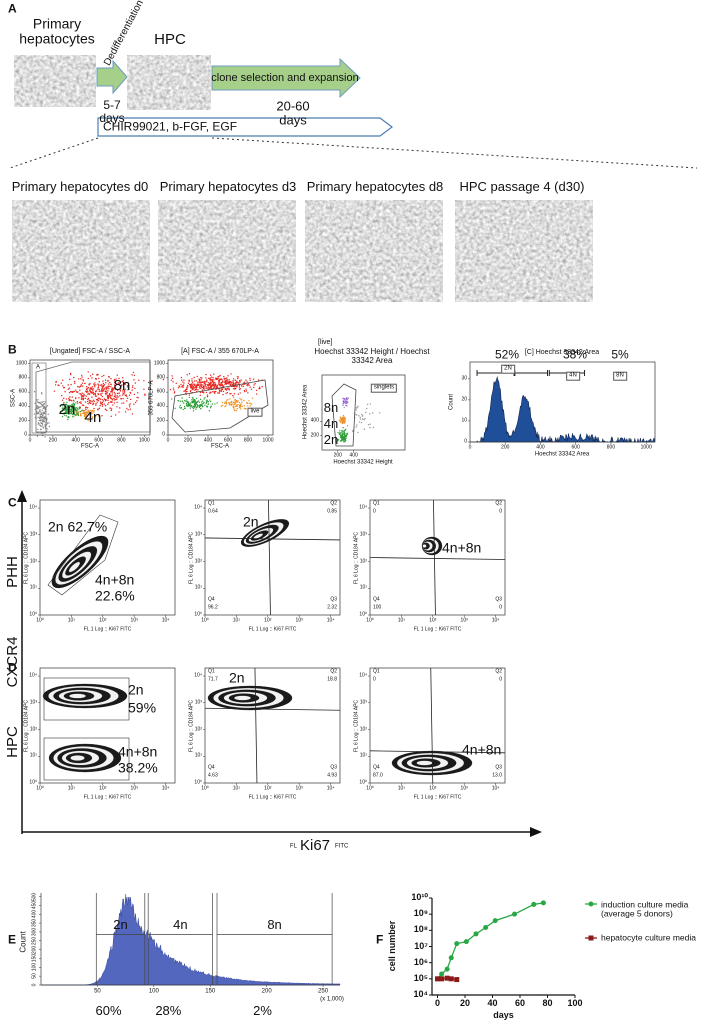 The image size is (709, 1028). What do you see at coordinates (144, 440) in the screenshot?
I see `x-tick-label: 1000` at bounding box center [144, 440].